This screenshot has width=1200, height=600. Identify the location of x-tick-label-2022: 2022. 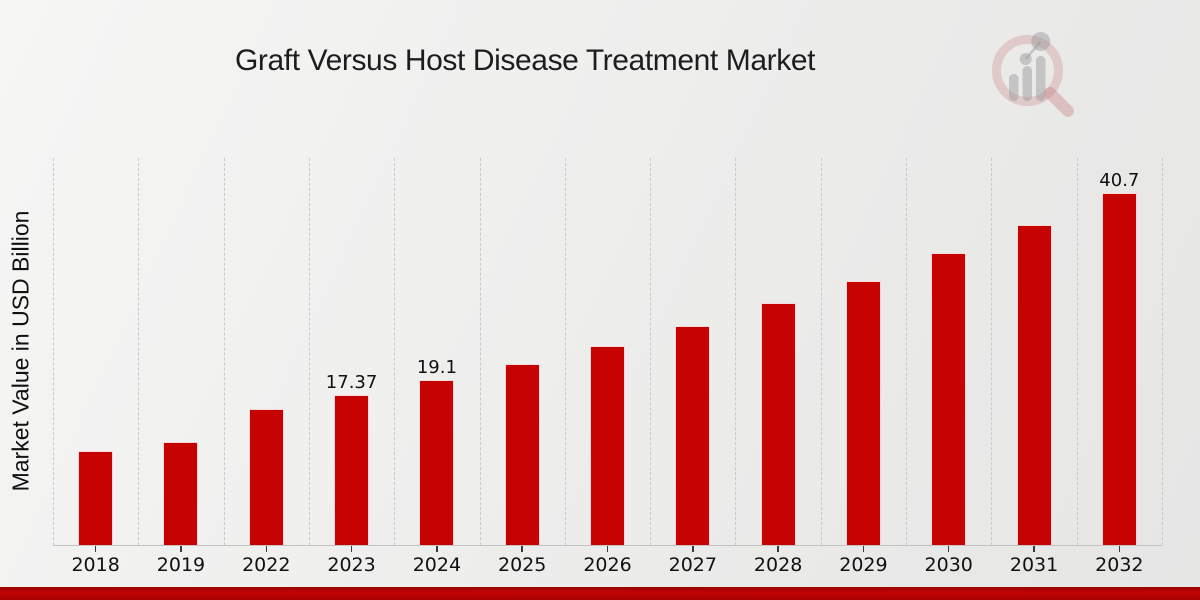
(266, 565).